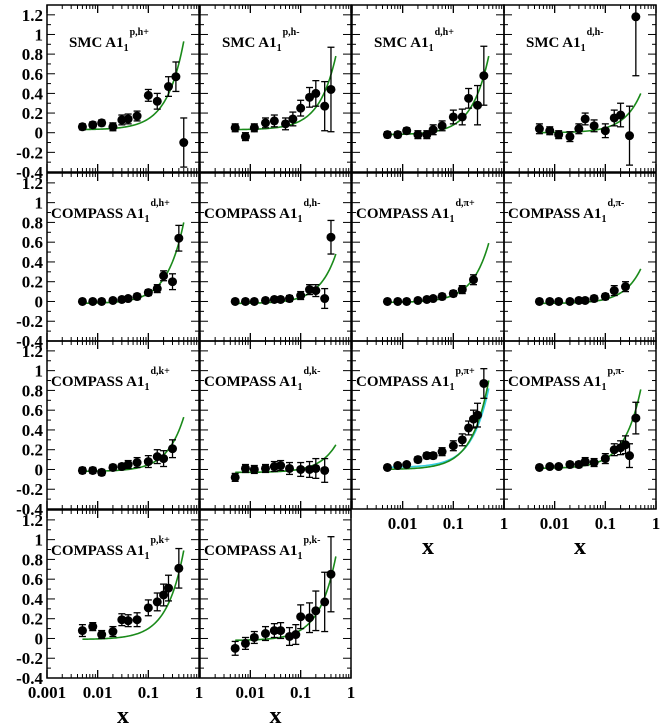  I want to click on panel-title-superscript: p,π+, so click(465, 371).